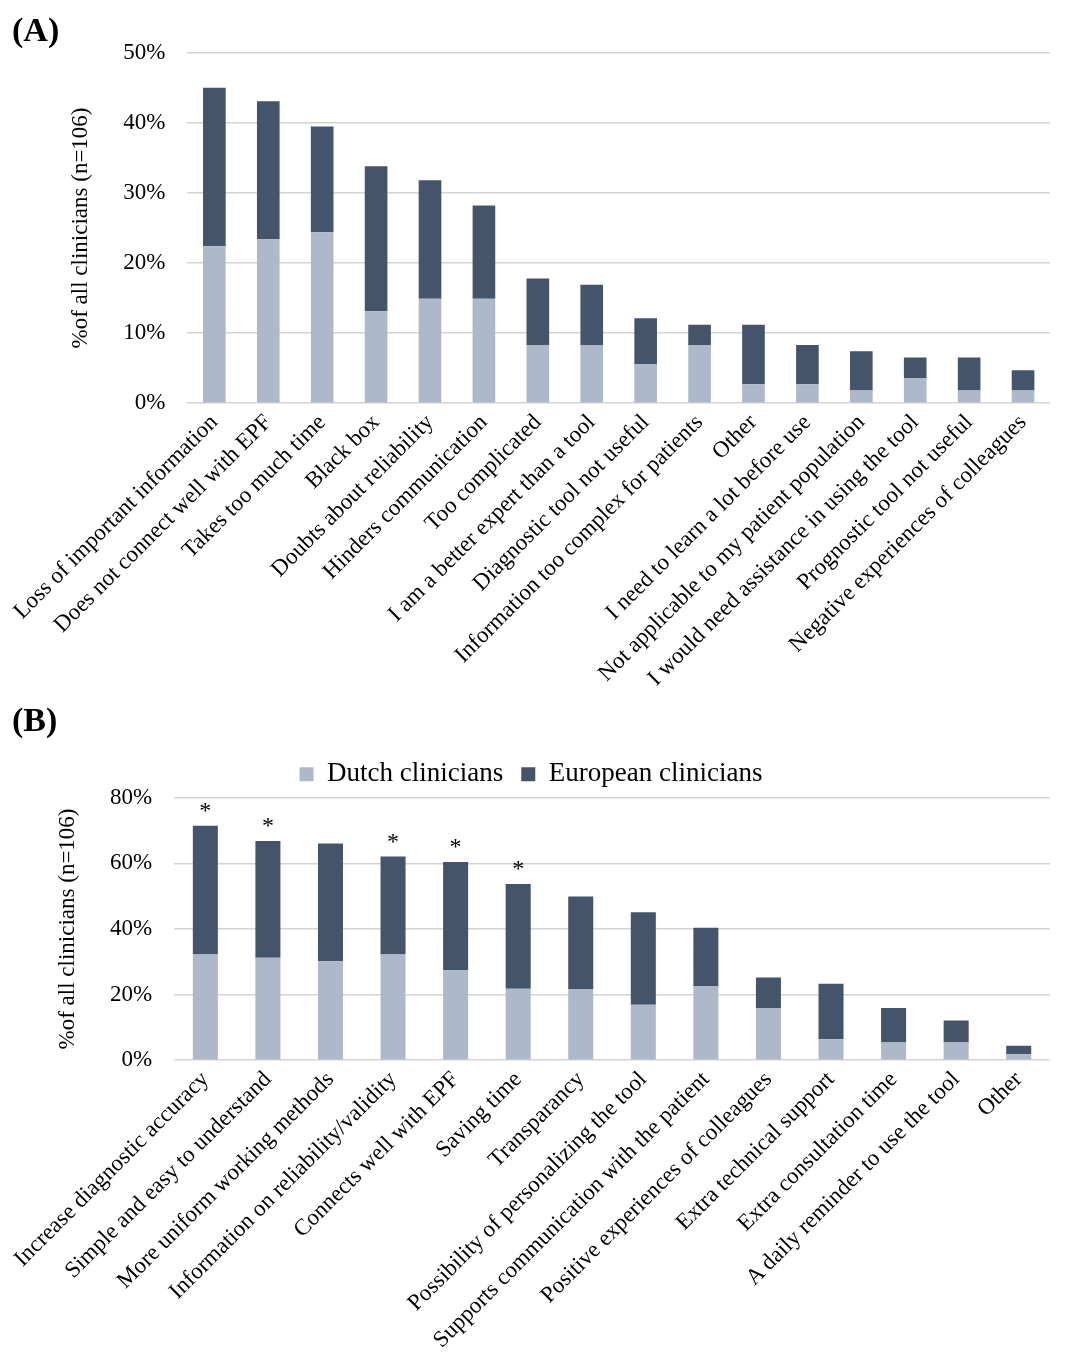 This screenshot has width=1068, height=1362. Describe the element at coordinates (36, 30) in the screenshot. I see `chart-title: (A)` at that location.